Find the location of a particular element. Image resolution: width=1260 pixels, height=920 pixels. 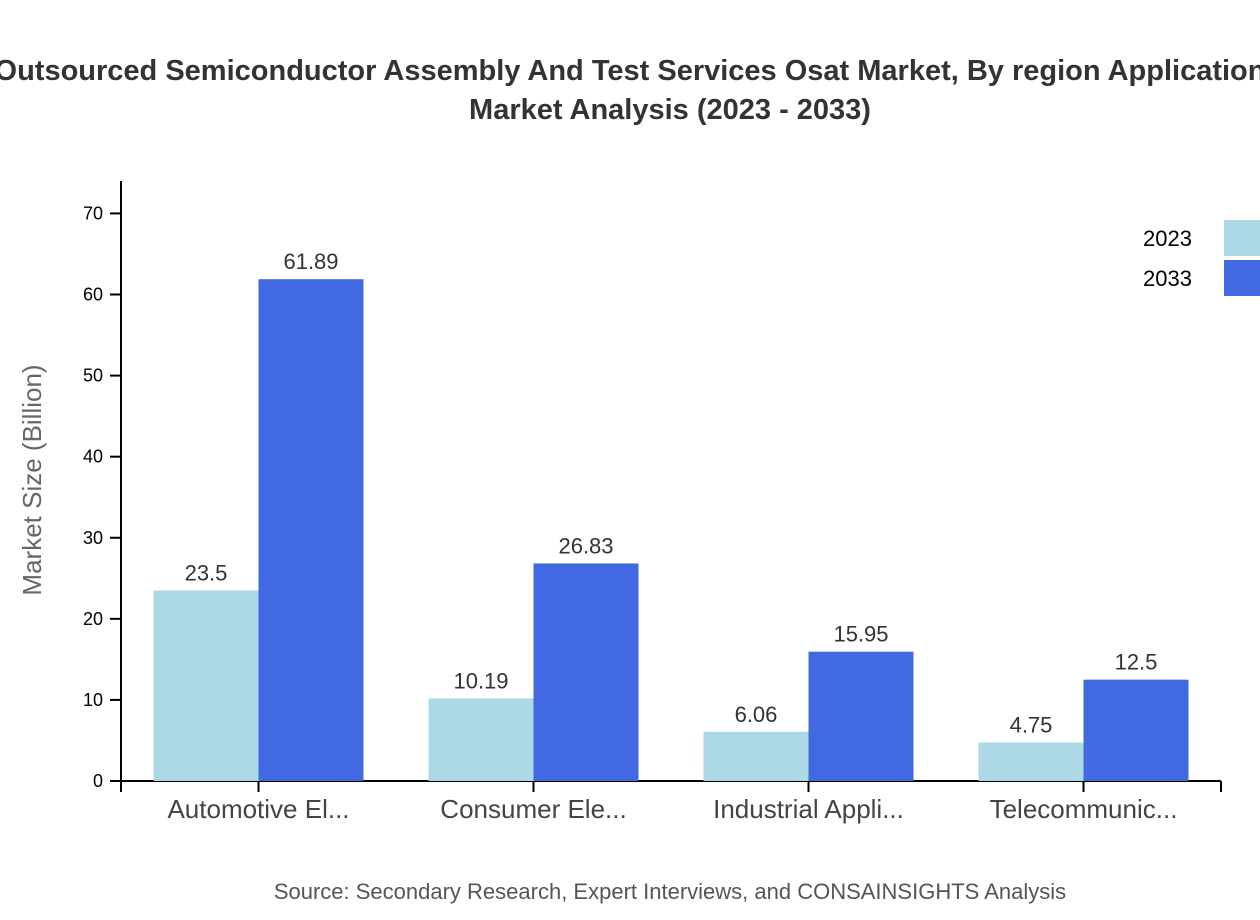

legend-label-2033: 2033 is located at coordinates (1167, 278).